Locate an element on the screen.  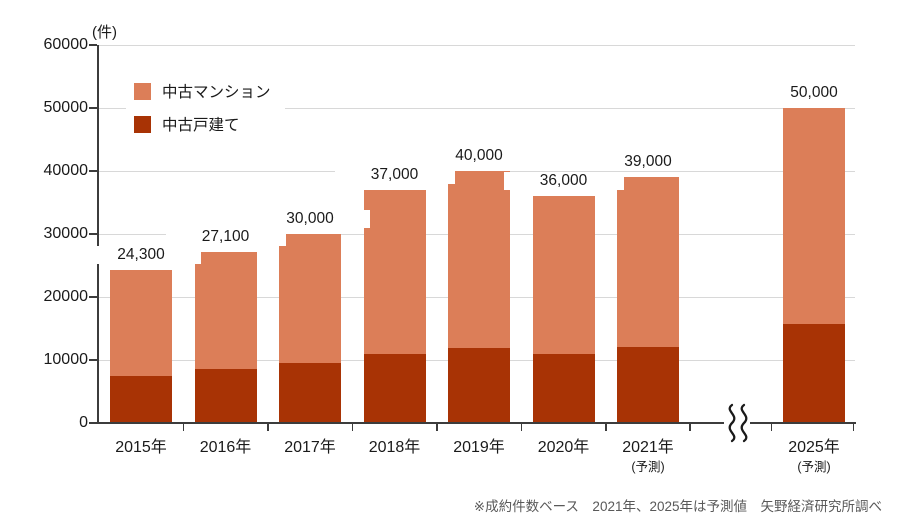
x-axis-label-2017年: 2017年 is located at coordinates (310, 447).